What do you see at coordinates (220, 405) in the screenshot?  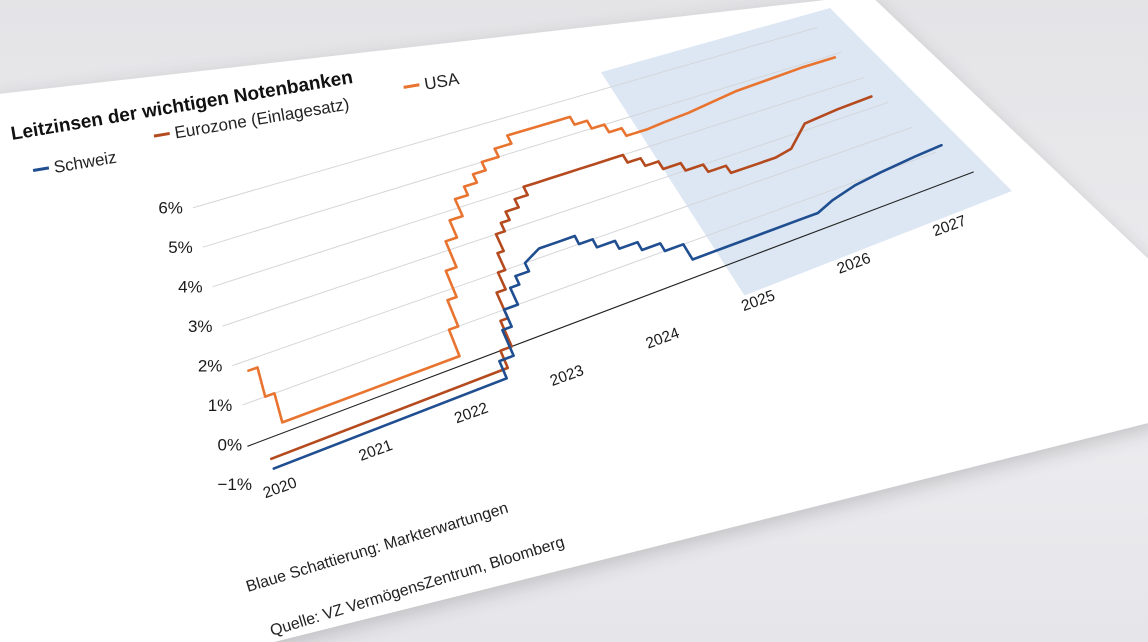 I see `y-tick-label: 1%` at bounding box center [220, 405].